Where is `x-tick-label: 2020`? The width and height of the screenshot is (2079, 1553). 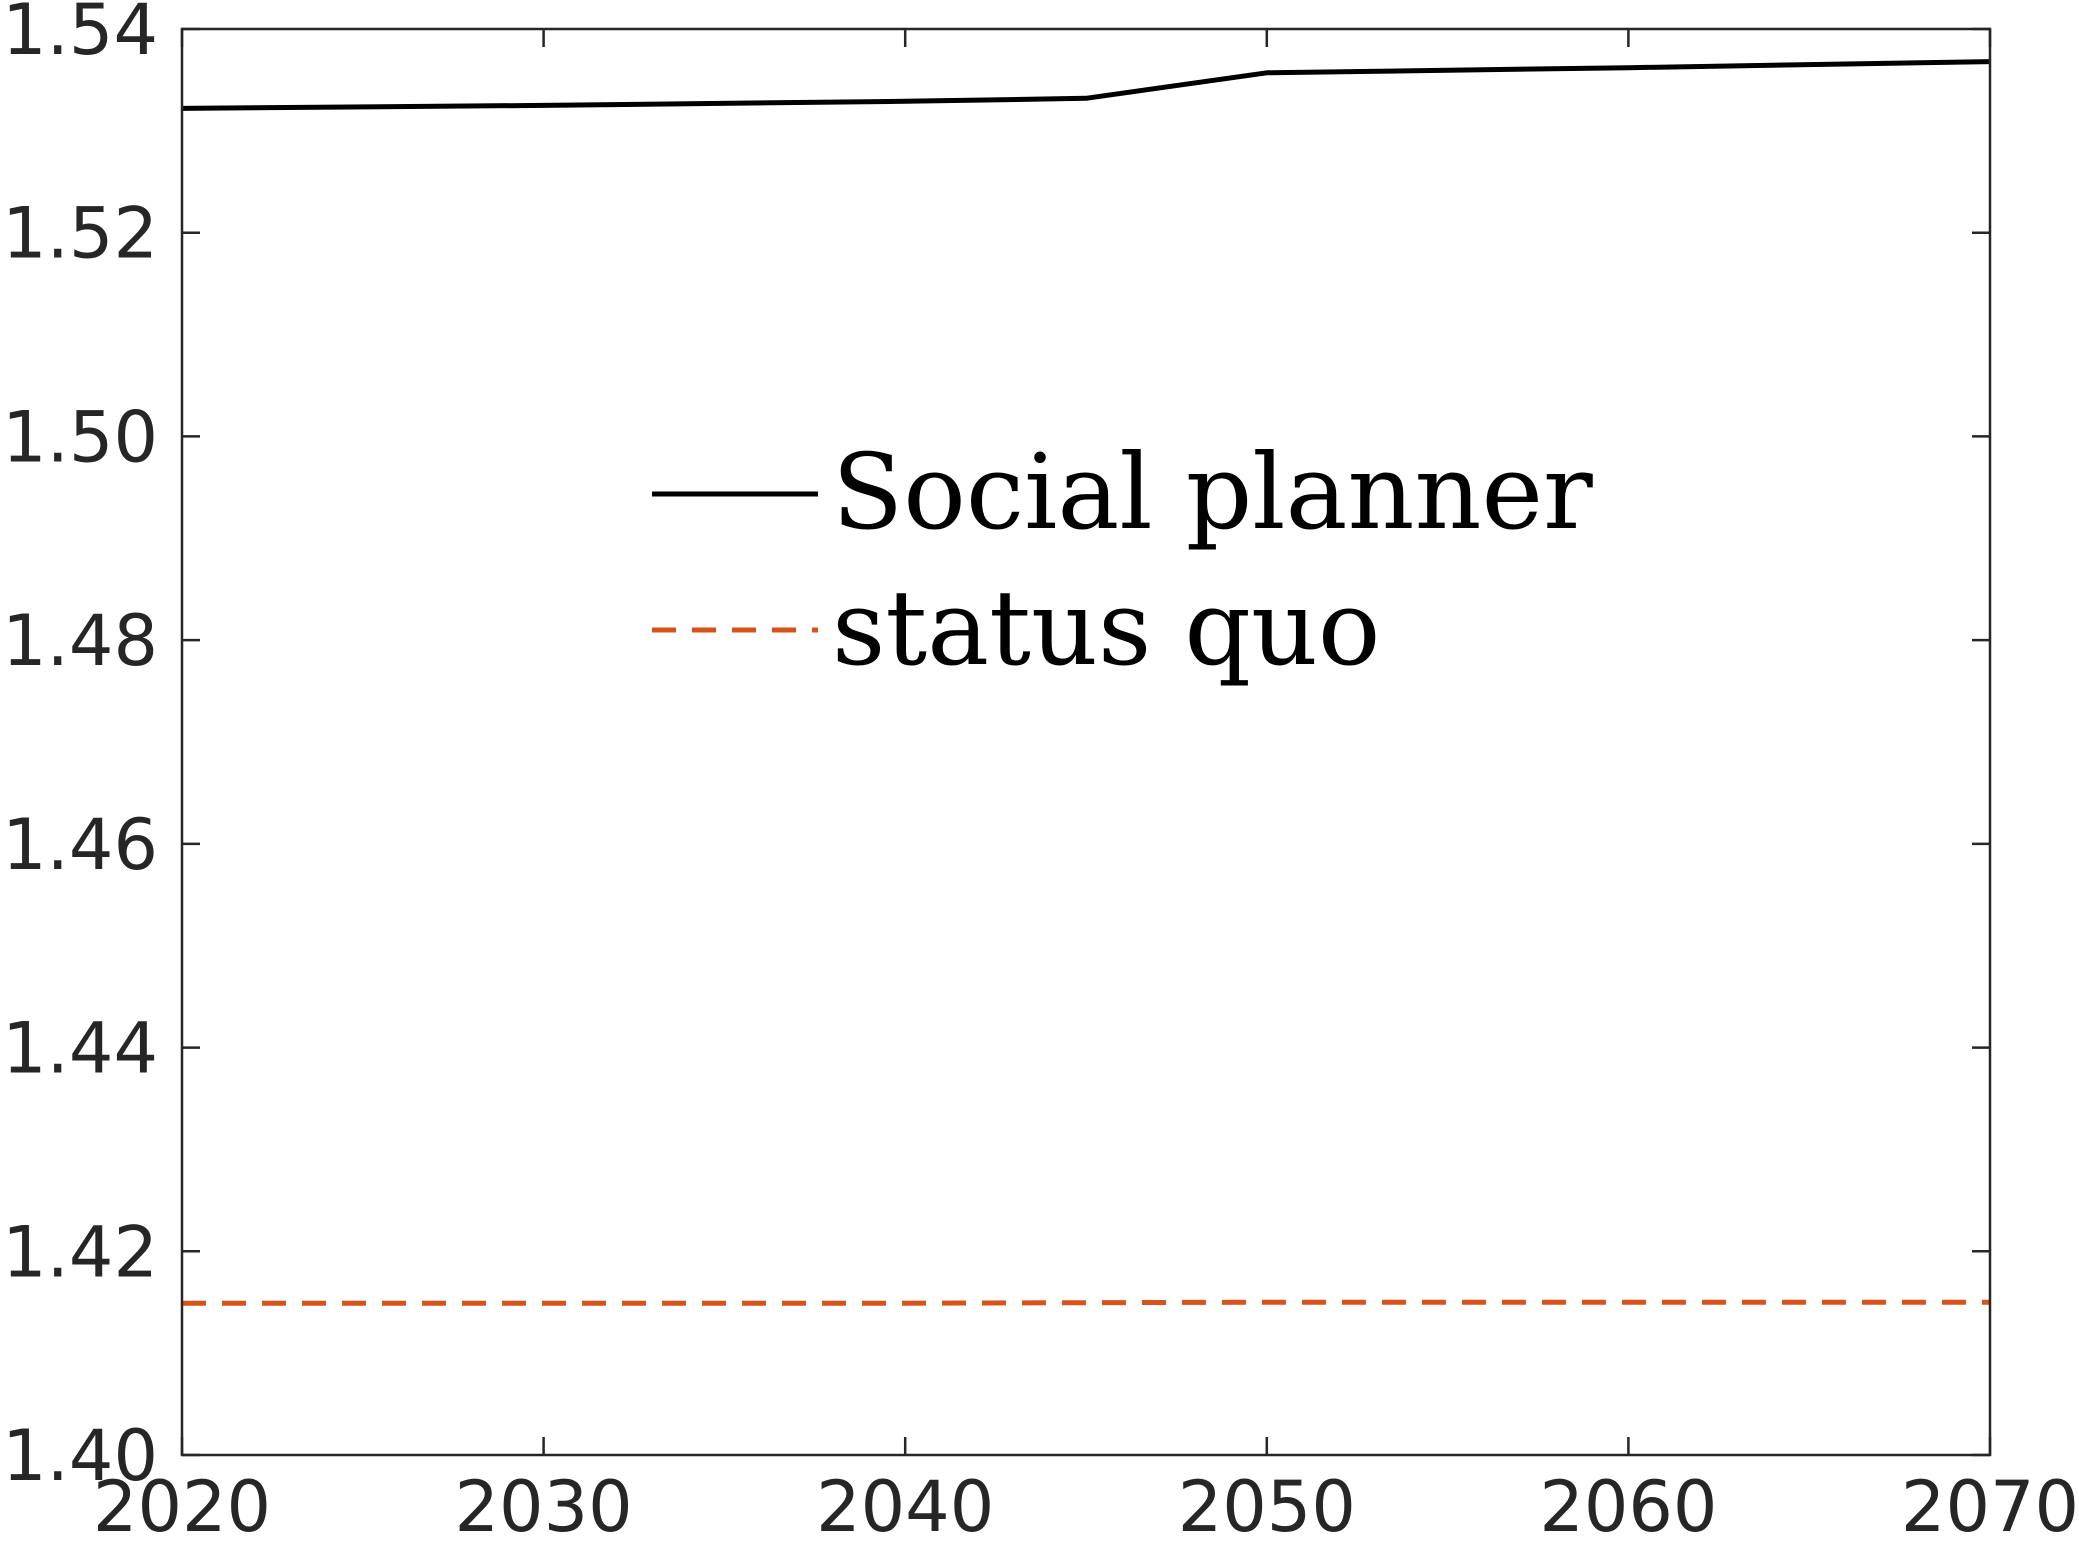 x-tick-label: 2020 is located at coordinates (182, 1507).